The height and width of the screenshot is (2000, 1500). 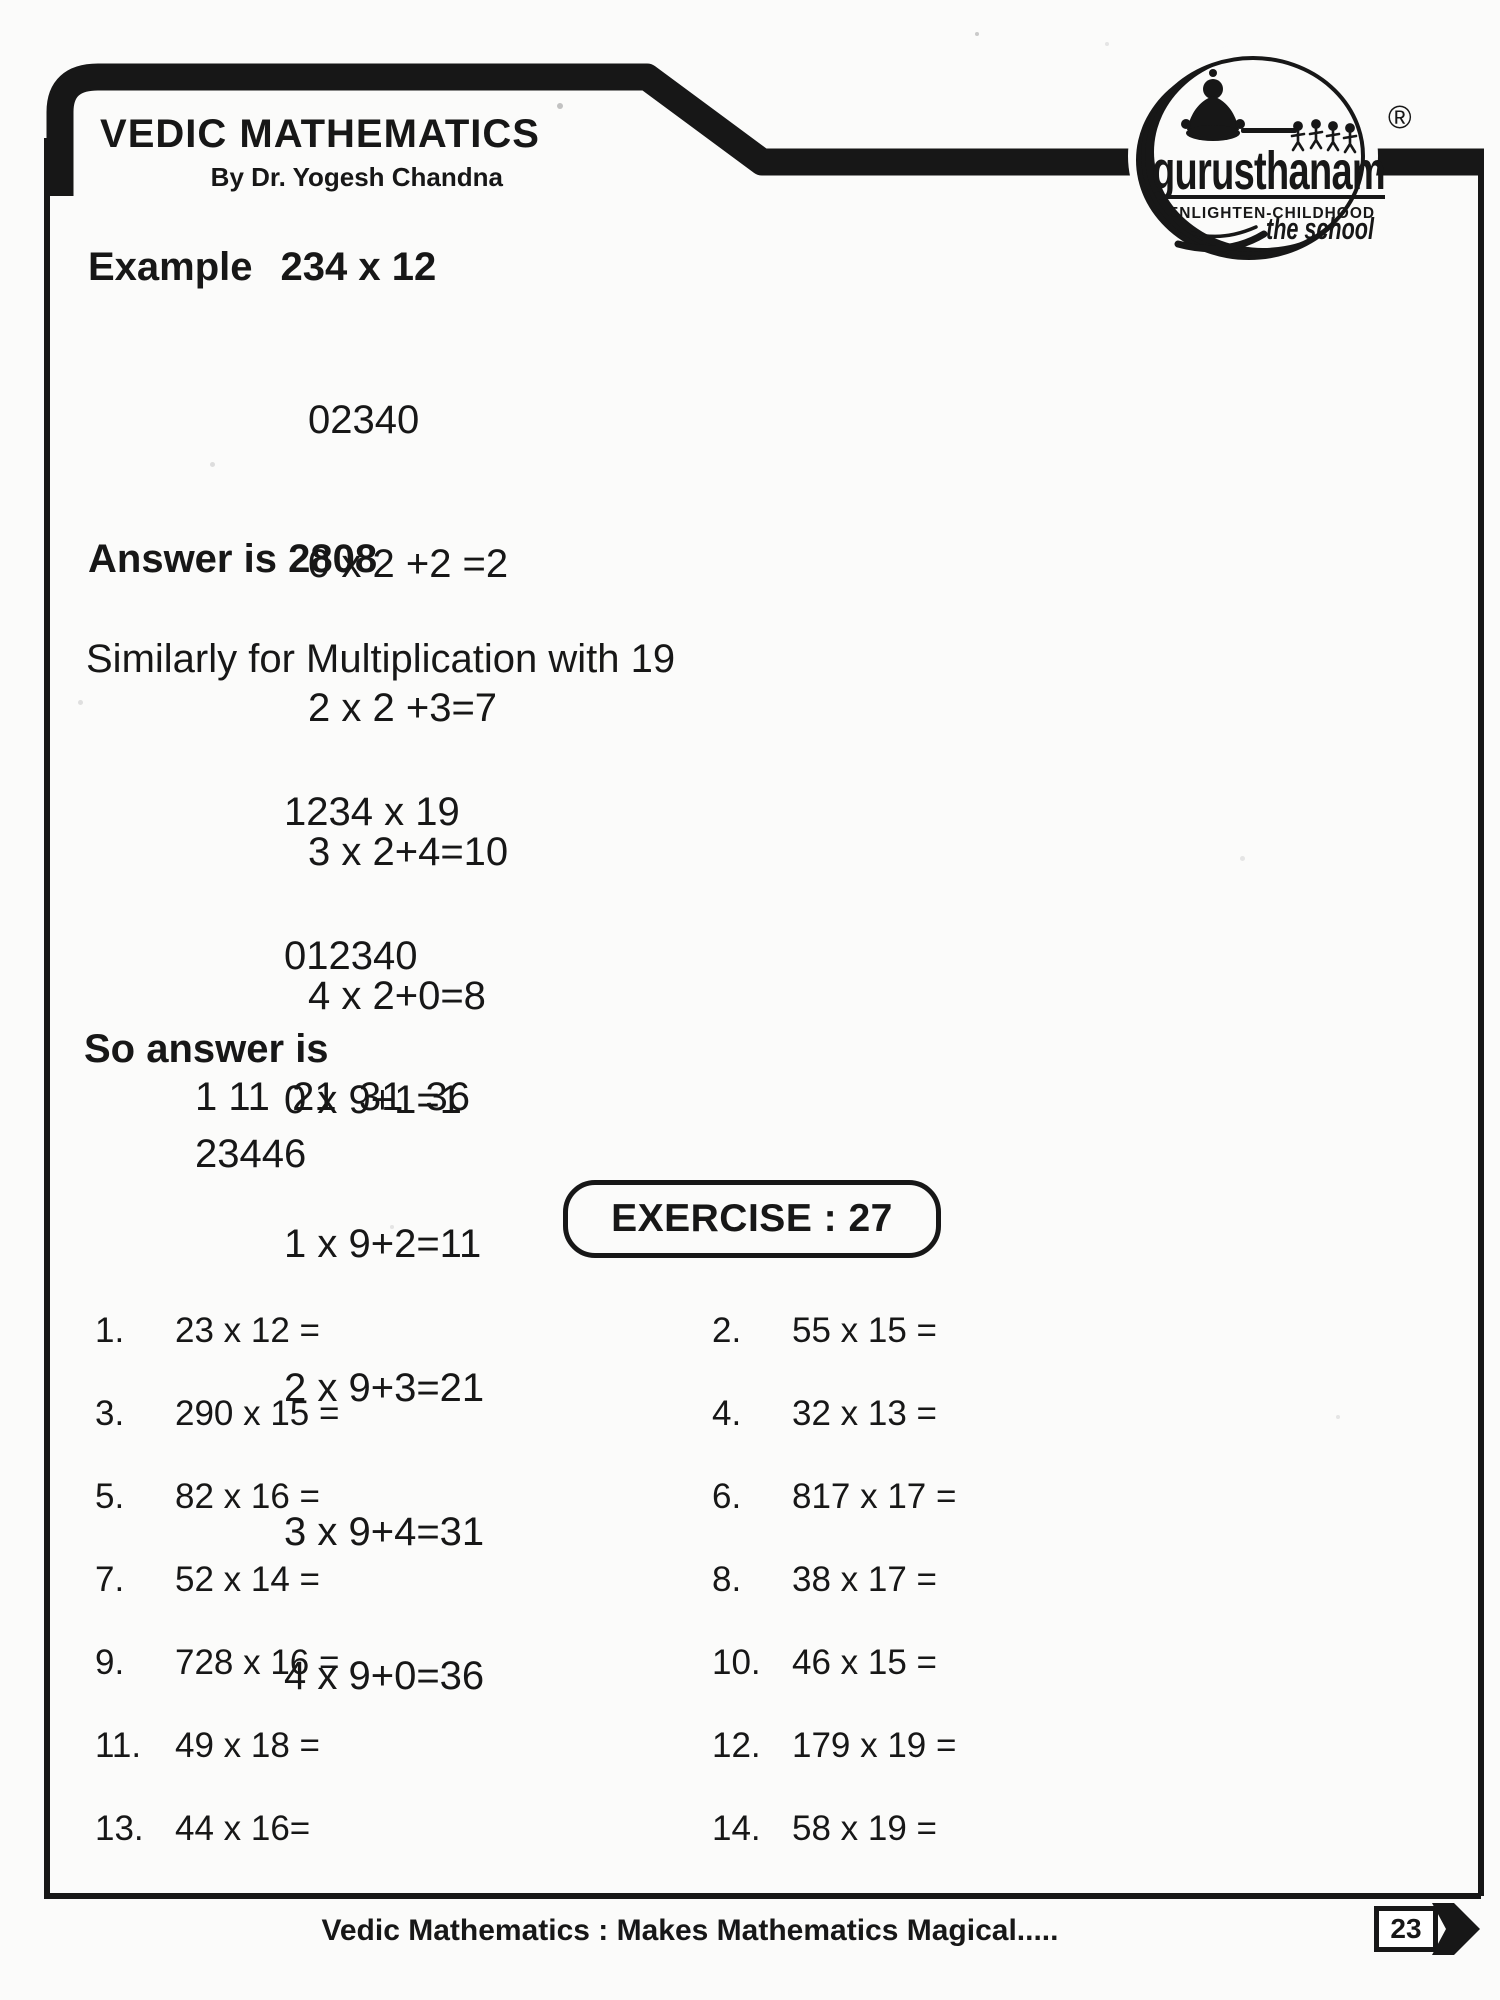 I want to click on problem-number: 1., so click(x=110, y=1330).